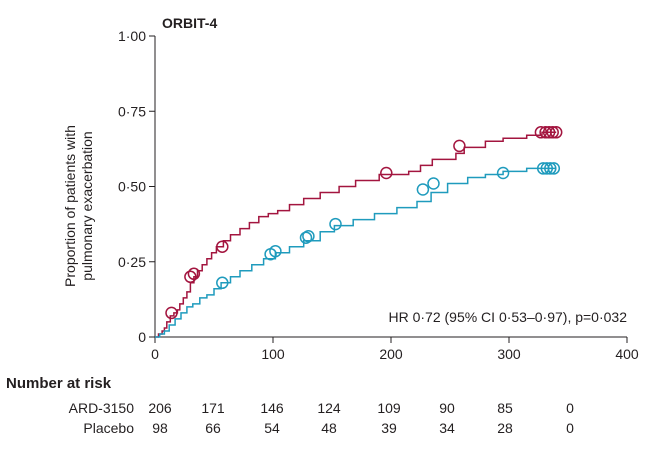 This screenshot has width=648, height=449. Describe the element at coordinates (505, 408) in the screenshot. I see `risk-value: 85` at that location.